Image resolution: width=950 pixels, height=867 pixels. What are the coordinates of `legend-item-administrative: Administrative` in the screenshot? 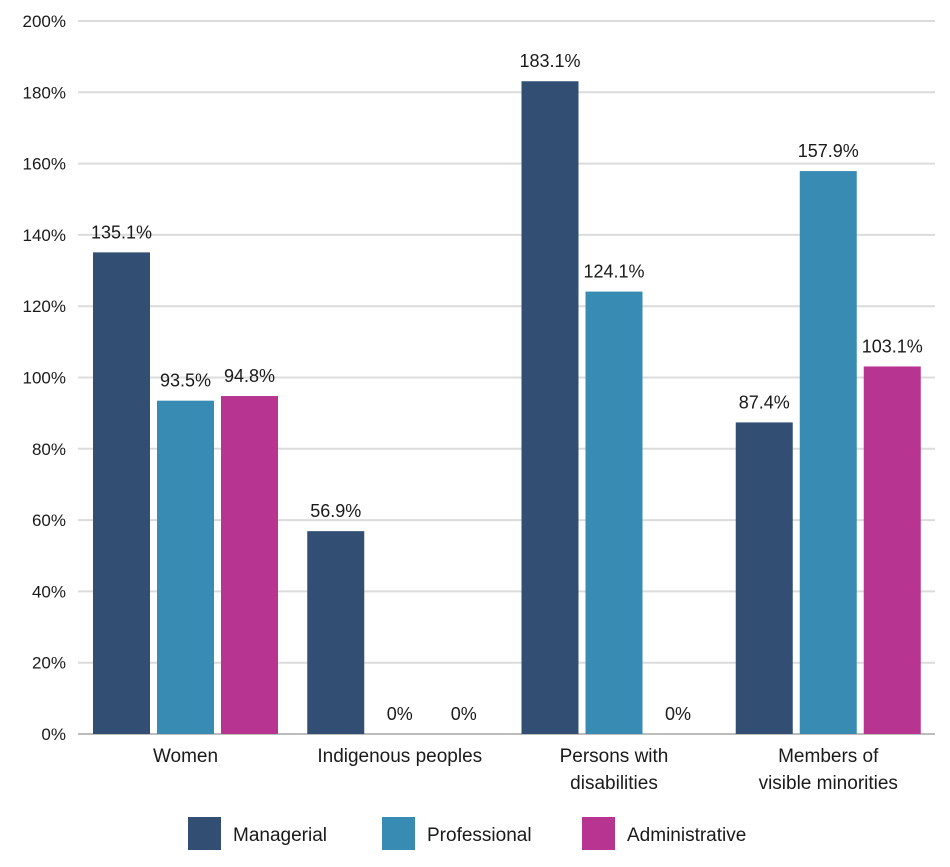 It's located at (664, 833).